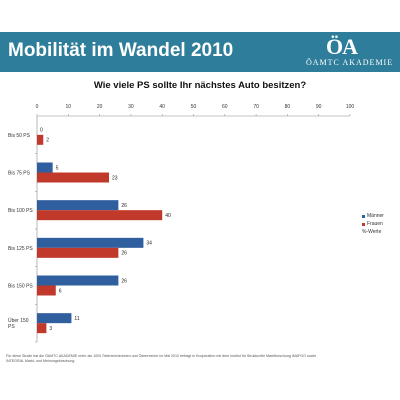 The image size is (400, 400). I want to click on x-tick-label: 80, so click(288, 107).